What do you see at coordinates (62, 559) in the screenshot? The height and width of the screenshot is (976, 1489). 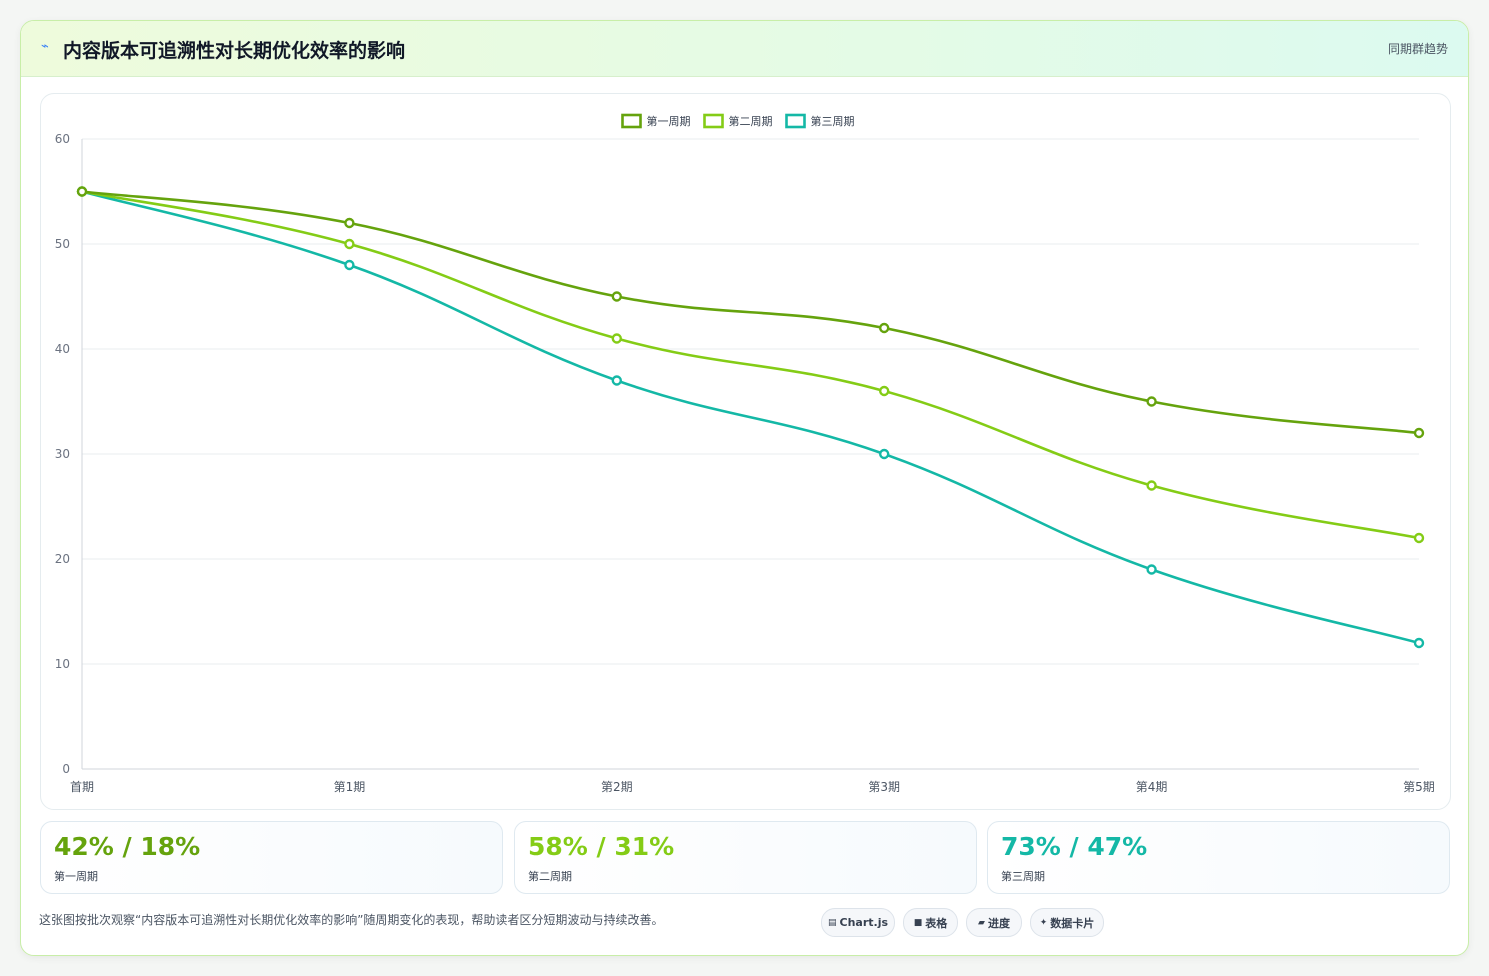 I see `y-tick-label: 20` at bounding box center [62, 559].